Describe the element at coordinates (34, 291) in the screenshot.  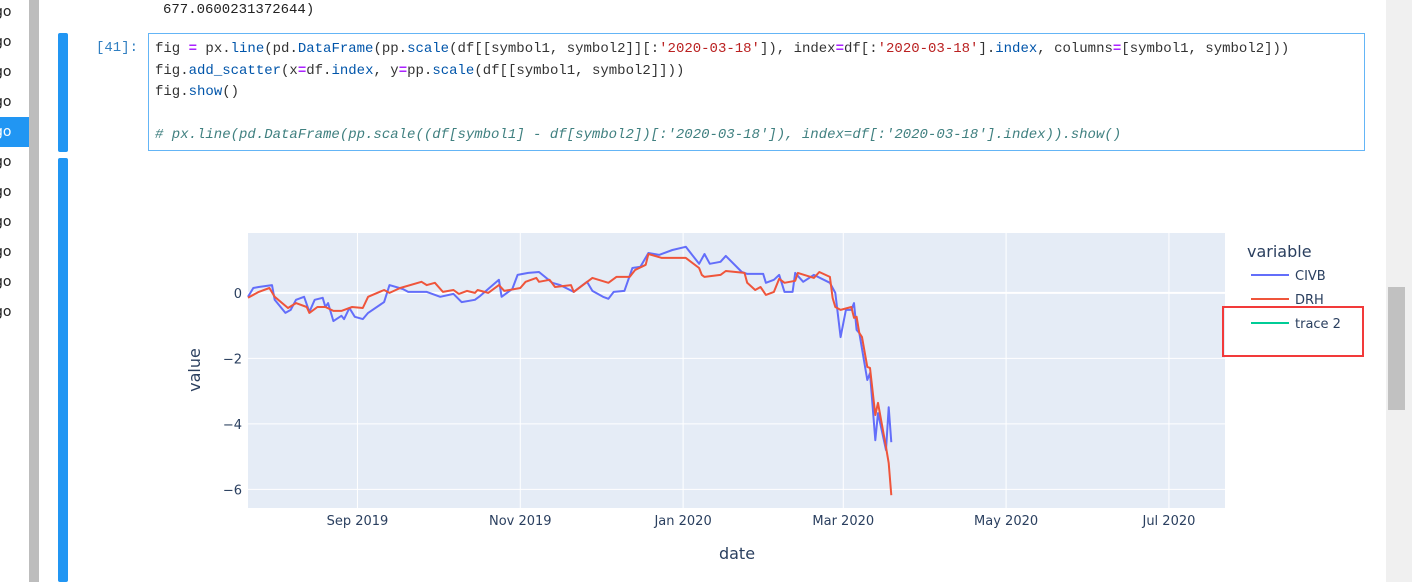
I see `panel-splitter` at that location.